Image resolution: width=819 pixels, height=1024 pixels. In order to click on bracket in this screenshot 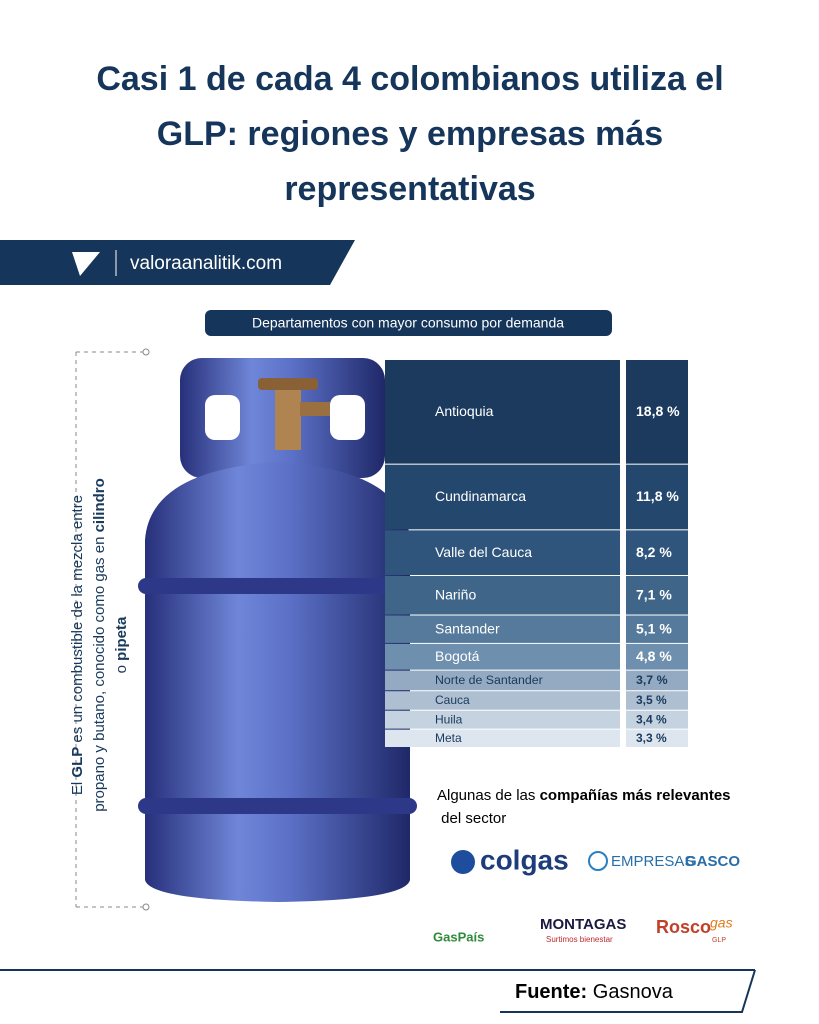, I will do `click(112, 629)`.